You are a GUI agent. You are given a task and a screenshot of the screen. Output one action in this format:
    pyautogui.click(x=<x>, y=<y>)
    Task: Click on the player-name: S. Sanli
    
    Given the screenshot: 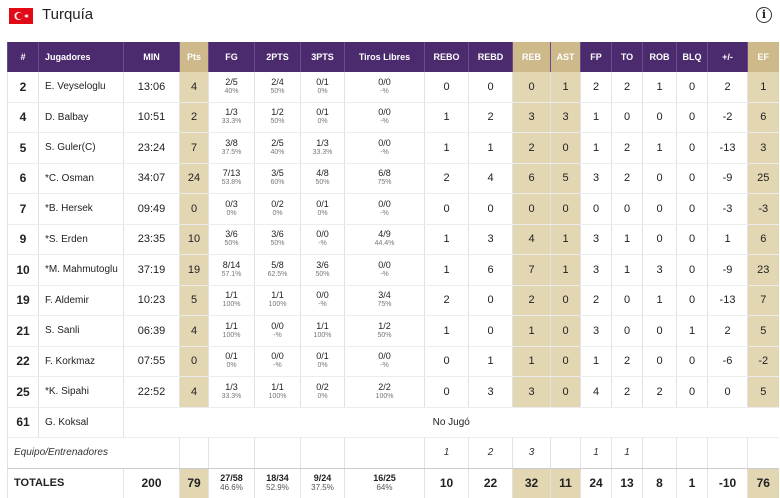 What is the action you would take?
    pyautogui.click(x=81, y=331)
    